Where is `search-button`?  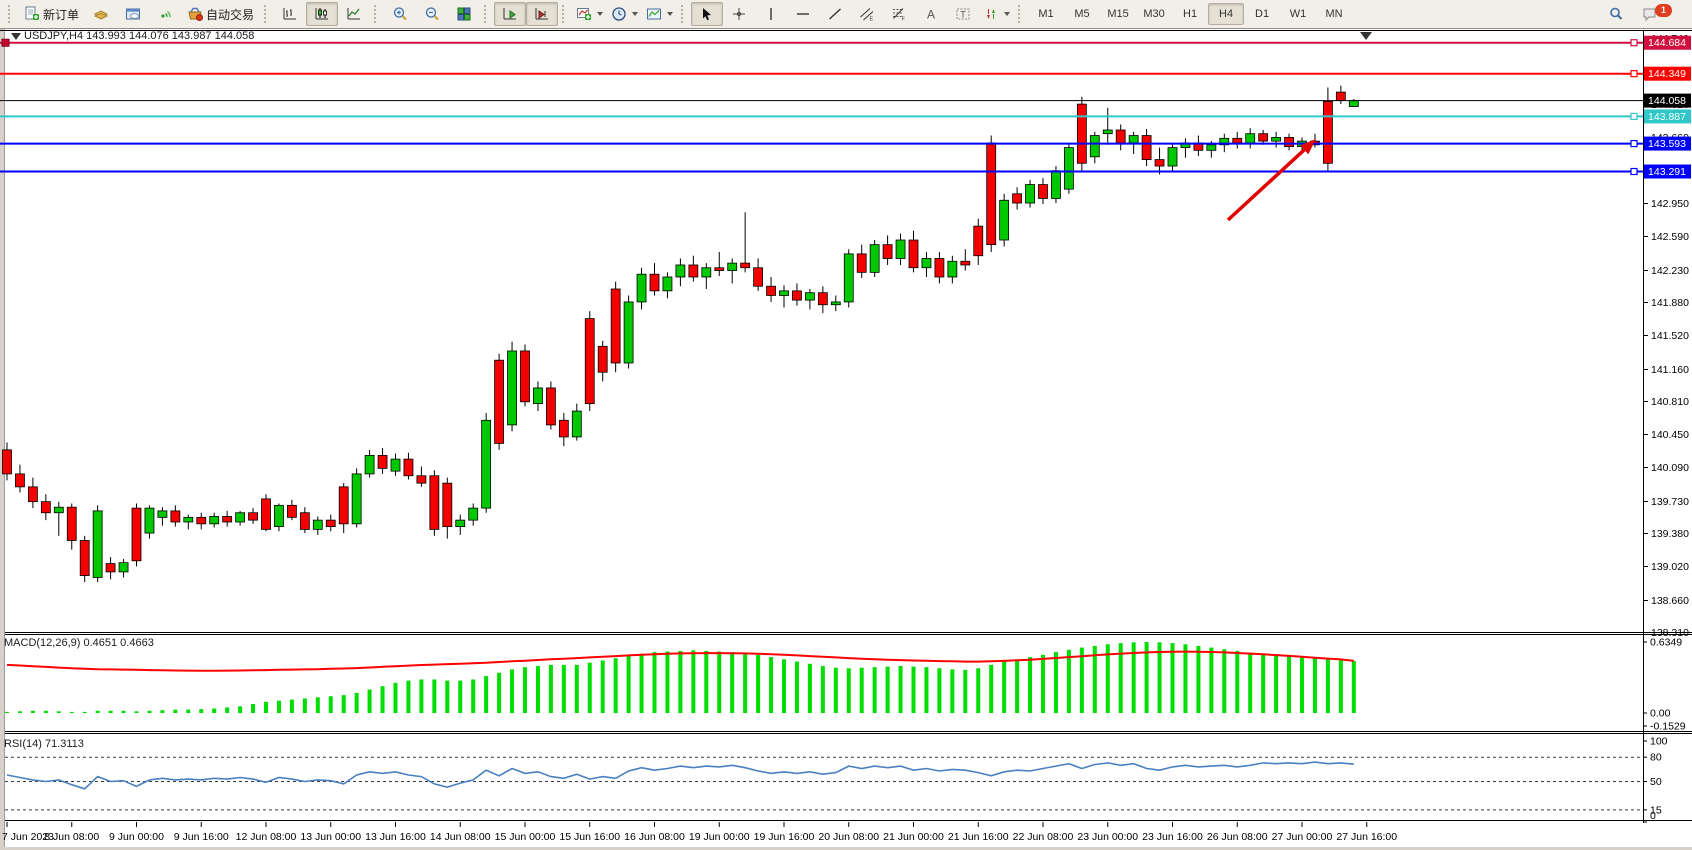
search-button is located at coordinates (1616, 14).